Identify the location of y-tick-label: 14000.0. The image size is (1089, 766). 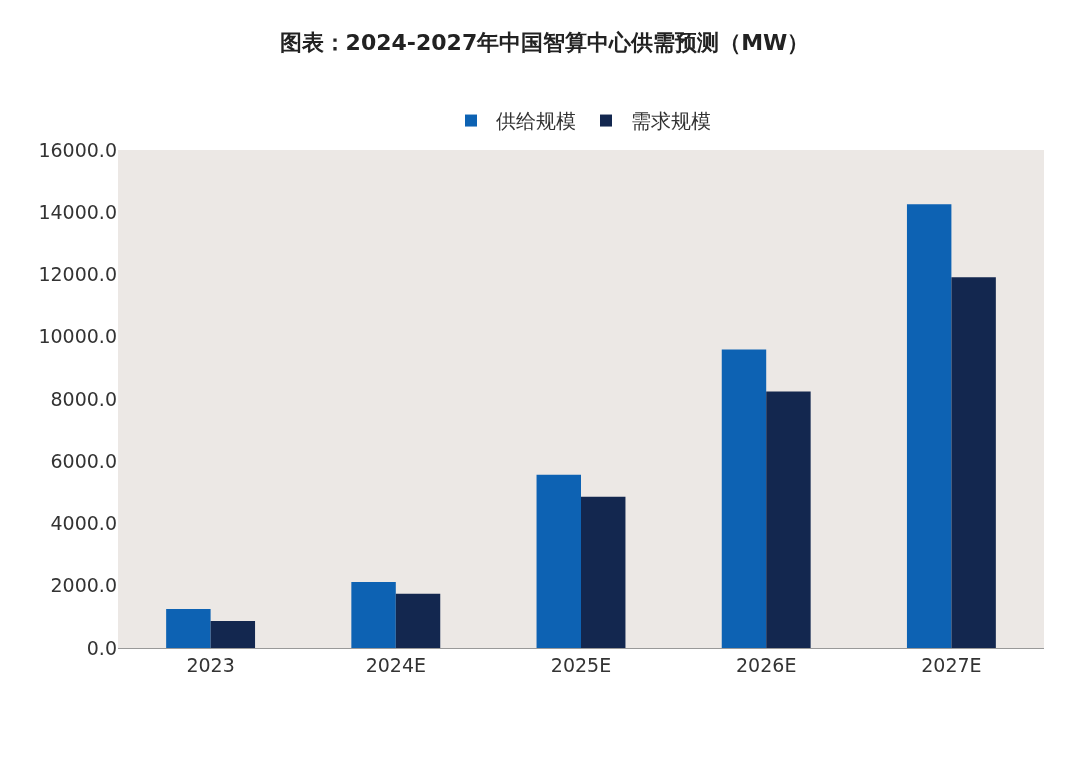
(77, 211).